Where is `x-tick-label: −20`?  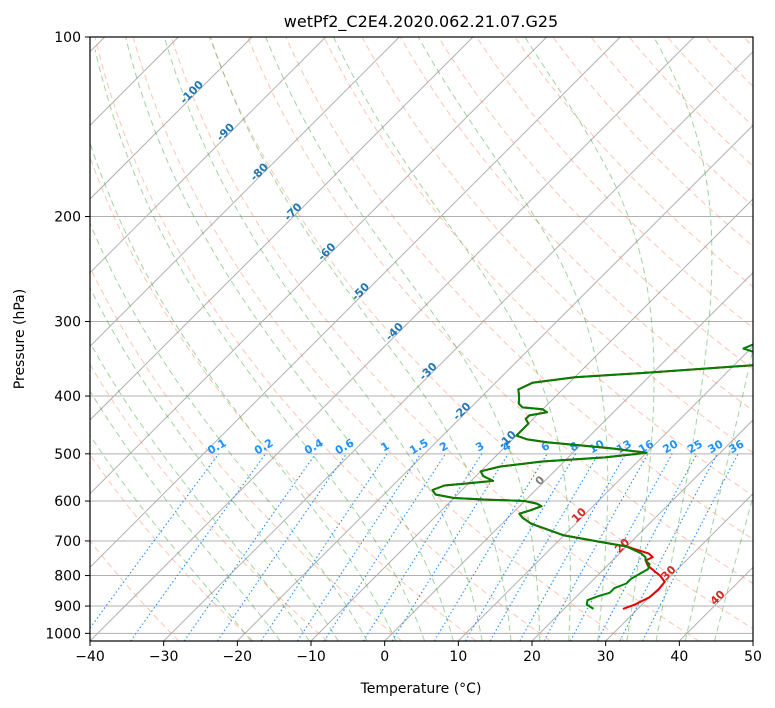 x-tick-label: −20 is located at coordinates (238, 657).